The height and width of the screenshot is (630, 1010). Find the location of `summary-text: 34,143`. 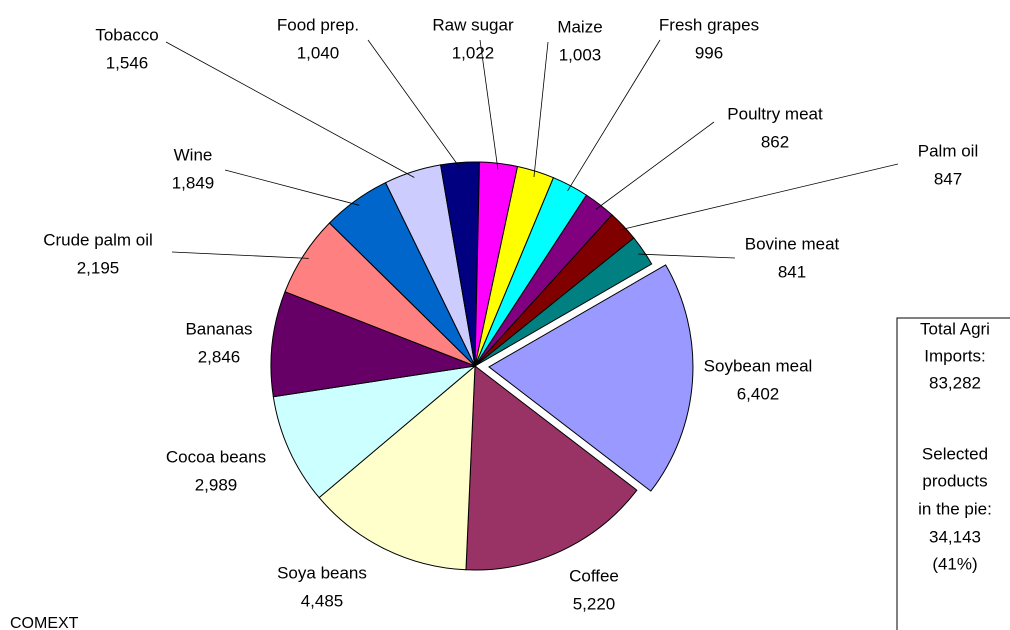

summary-text: 34,143 is located at coordinates (955, 536).